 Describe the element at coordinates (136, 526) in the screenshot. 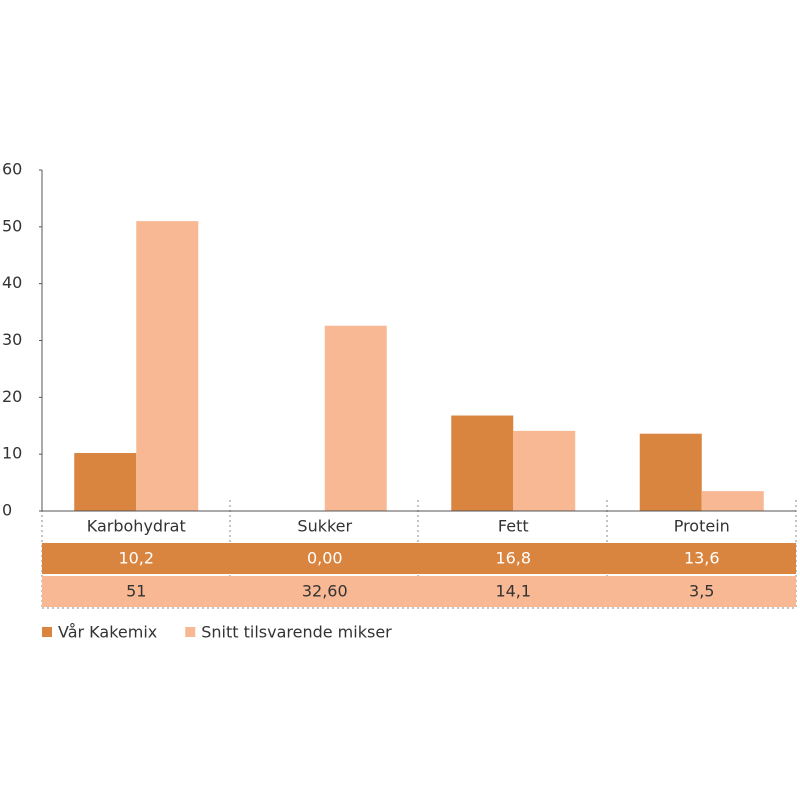

I see `x-tick-label: Karbohydrat` at that location.